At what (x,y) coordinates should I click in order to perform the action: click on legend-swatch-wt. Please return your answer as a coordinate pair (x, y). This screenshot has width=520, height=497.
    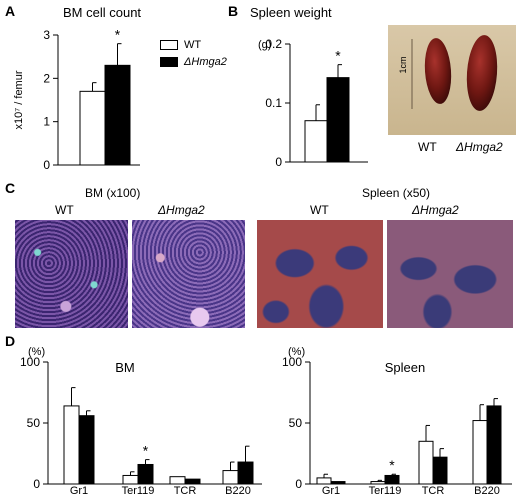
    Looking at the image, I should click on (169, 44).